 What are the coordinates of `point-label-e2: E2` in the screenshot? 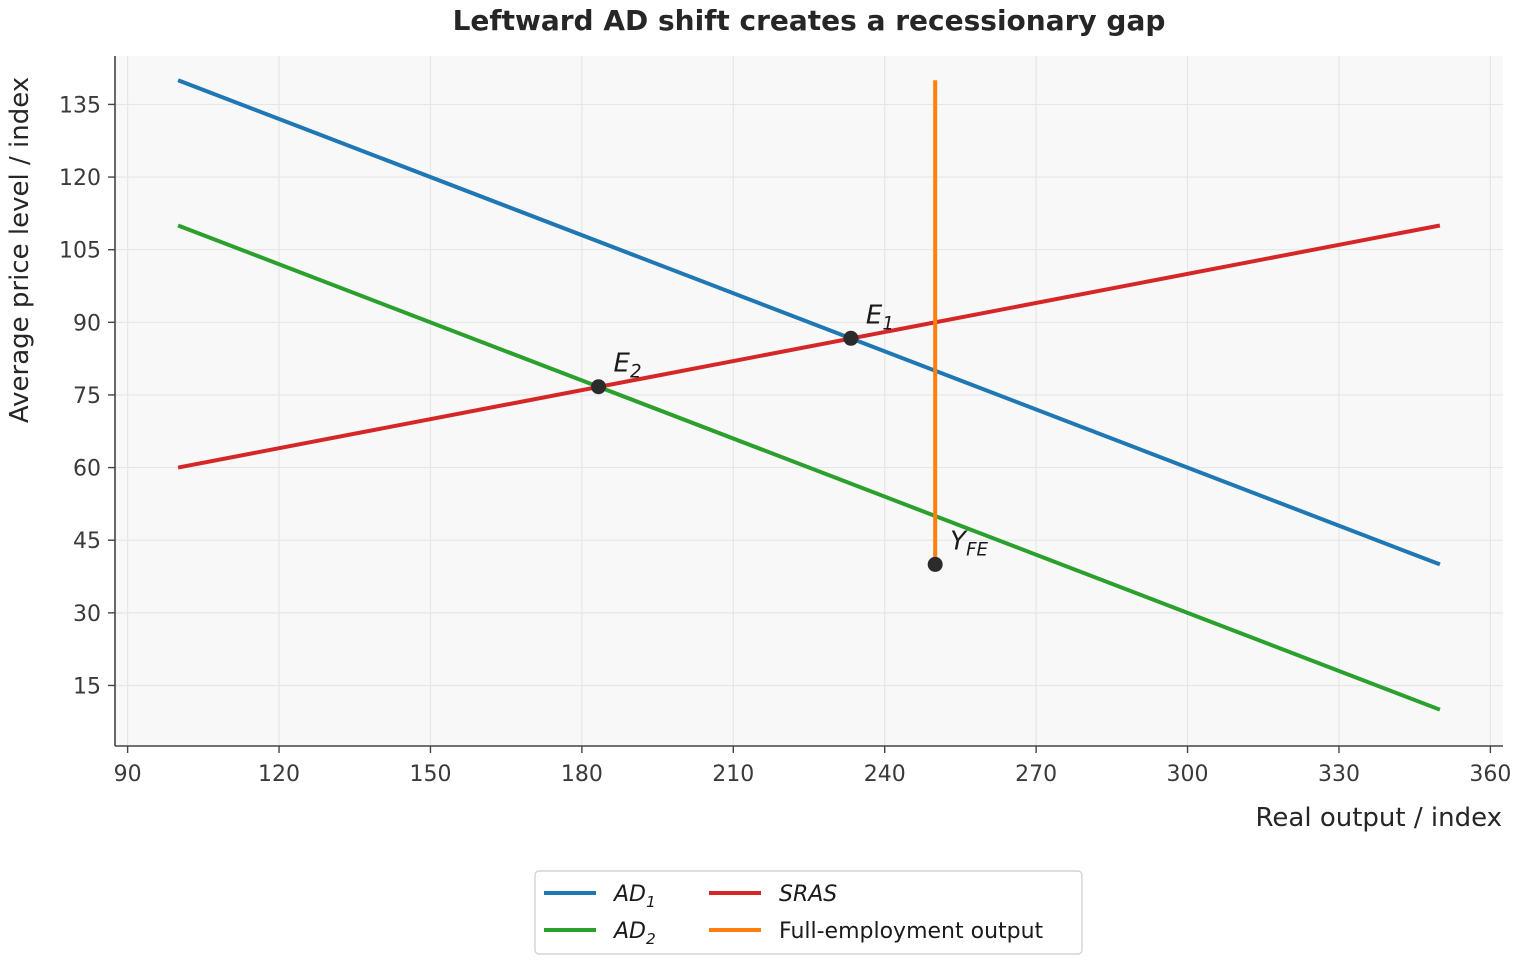 It's located at (628, 366).